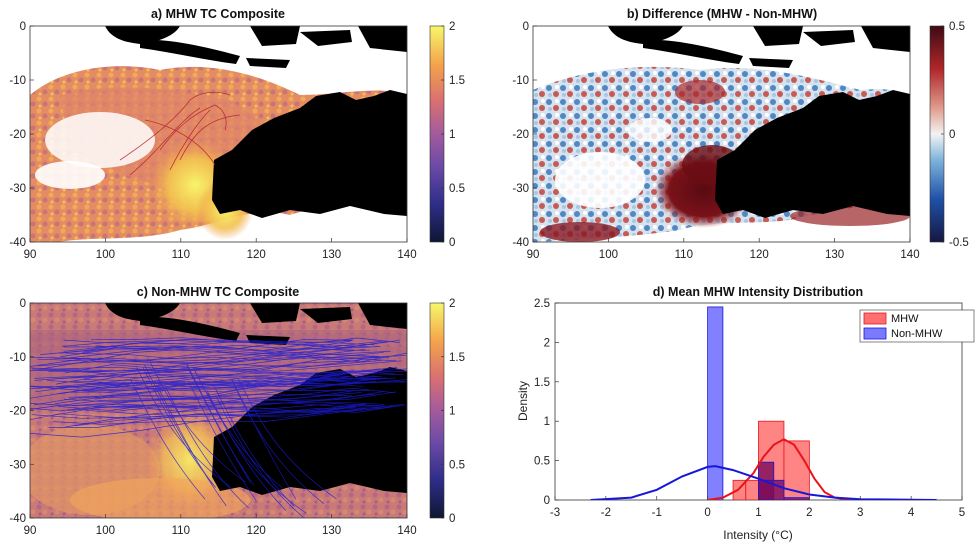  Describe the element at coordinates (917, 334) in the screenshot. I see `legend-label-non-mhw: Non-MHW` at that location.